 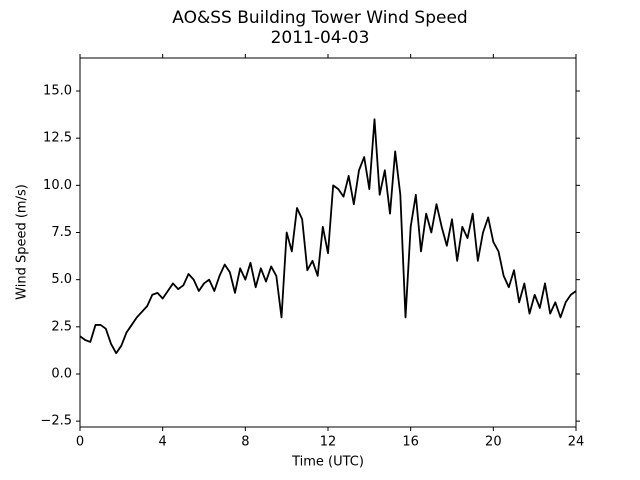 What do you see at coordinates (493, 442) in the screenshot?
I see `x-tick-label: 20` at bounding box center [493, 442].